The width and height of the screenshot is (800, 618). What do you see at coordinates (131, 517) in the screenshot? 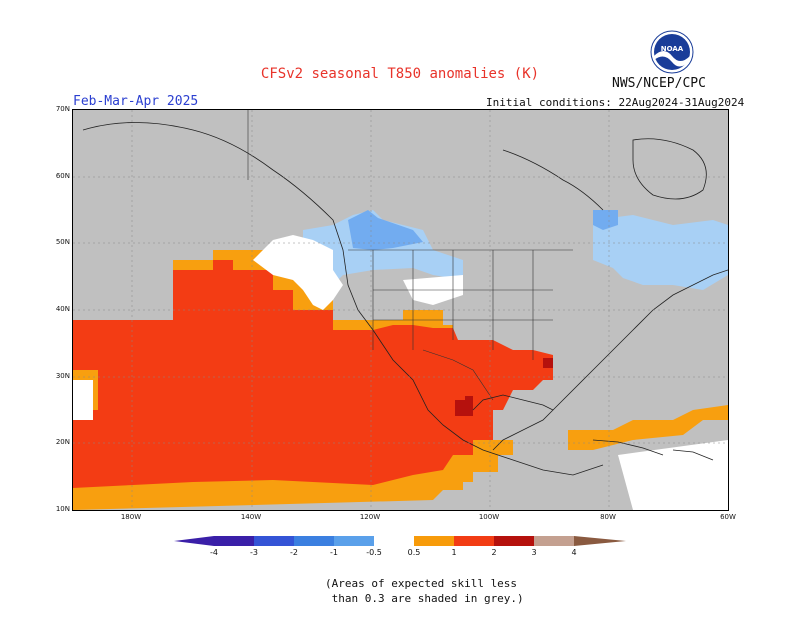
I see `lon-label-180w: 180W` at bounding box center [131, 517].